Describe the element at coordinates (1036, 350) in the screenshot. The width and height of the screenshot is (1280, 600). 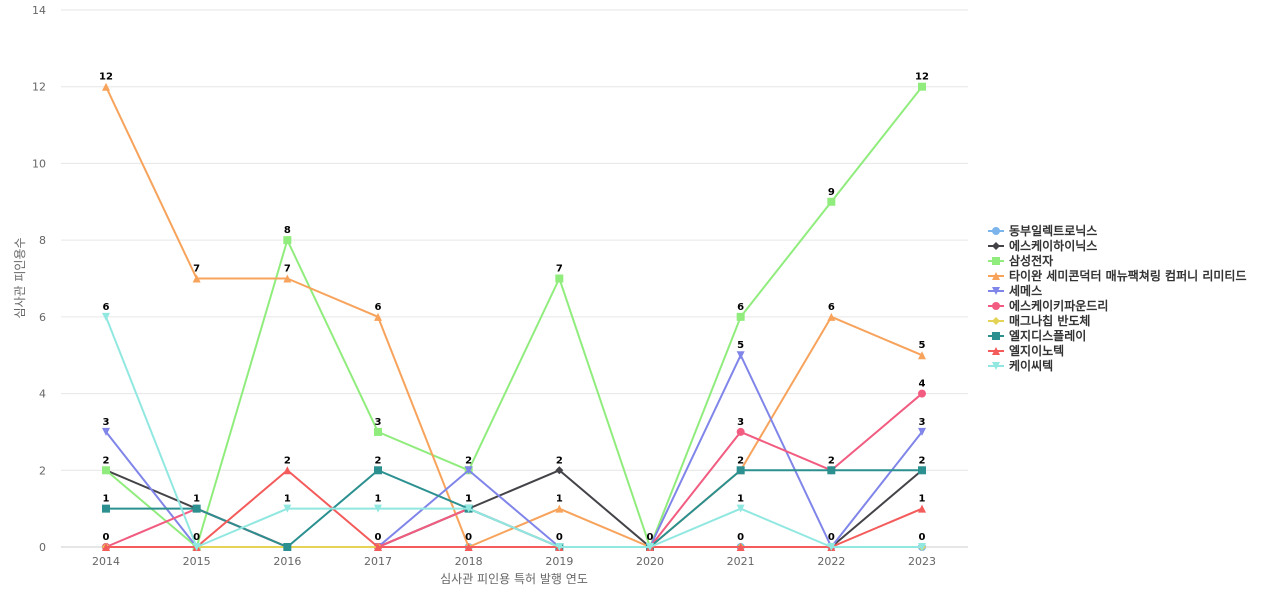
I see `legend-label: 엘지이노텍` at that location.